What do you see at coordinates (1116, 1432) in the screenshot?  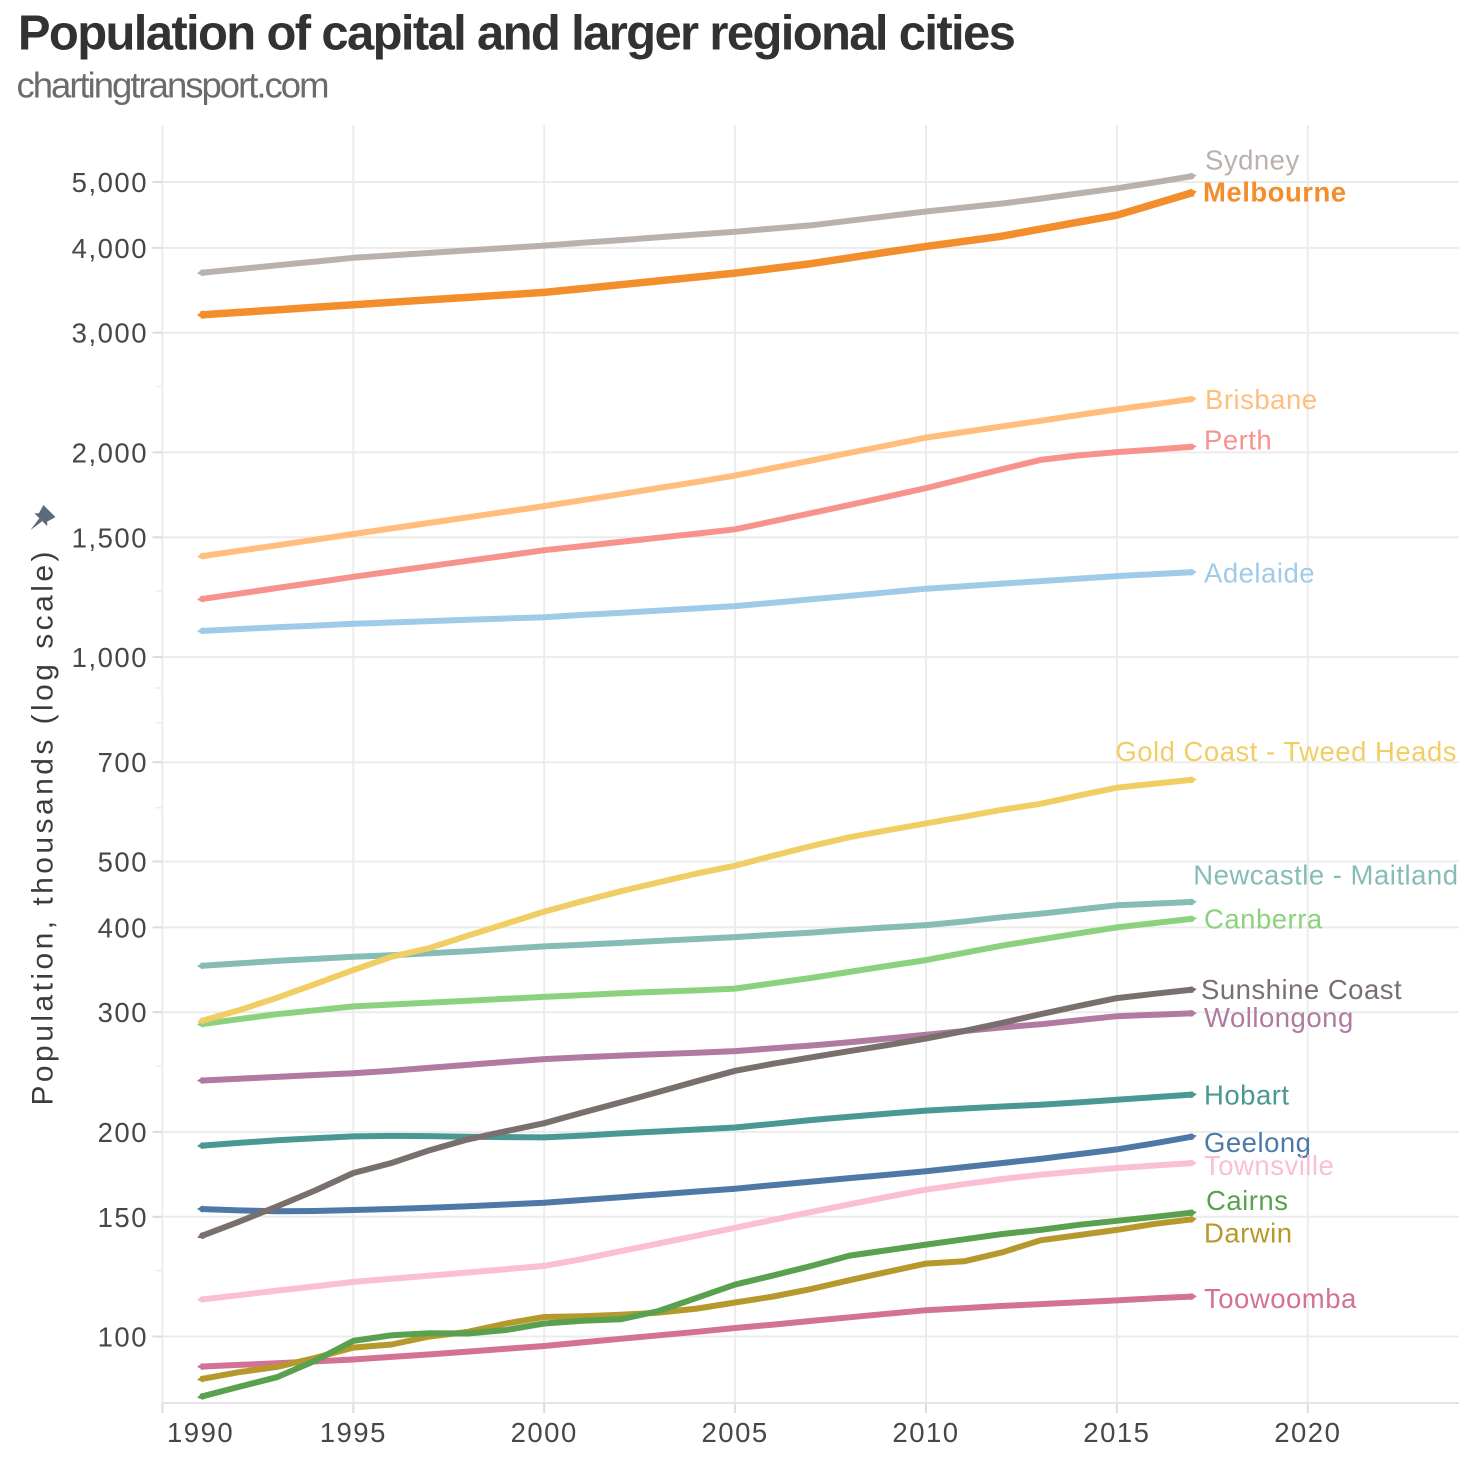 I see `svg-text: 2015` at bounding box center [1116, 1432].